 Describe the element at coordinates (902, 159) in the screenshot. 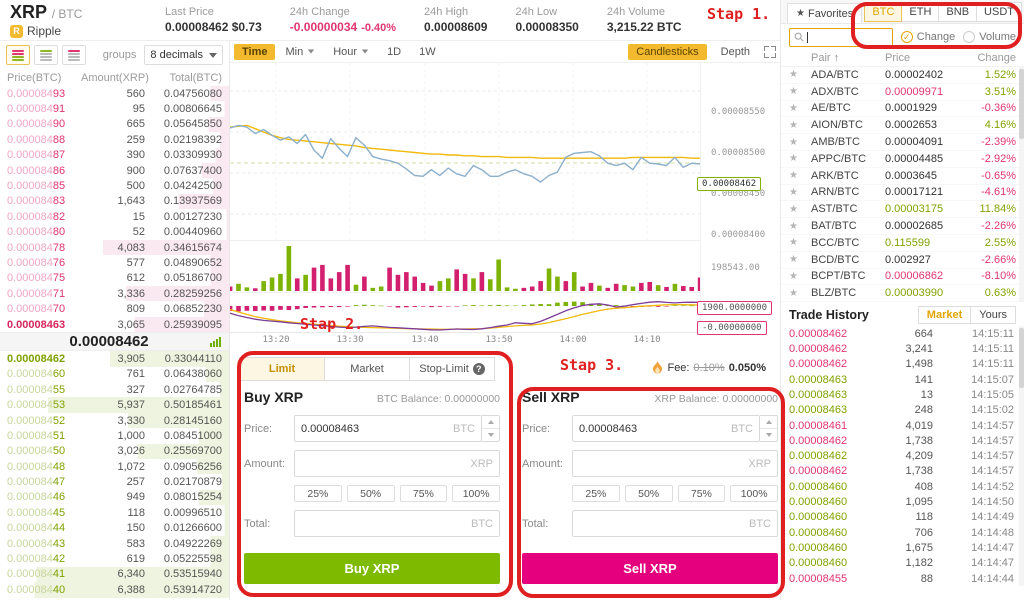

I see `pair-row: ★ APPC/BTC 0.00004485 -2.92%` at that location.